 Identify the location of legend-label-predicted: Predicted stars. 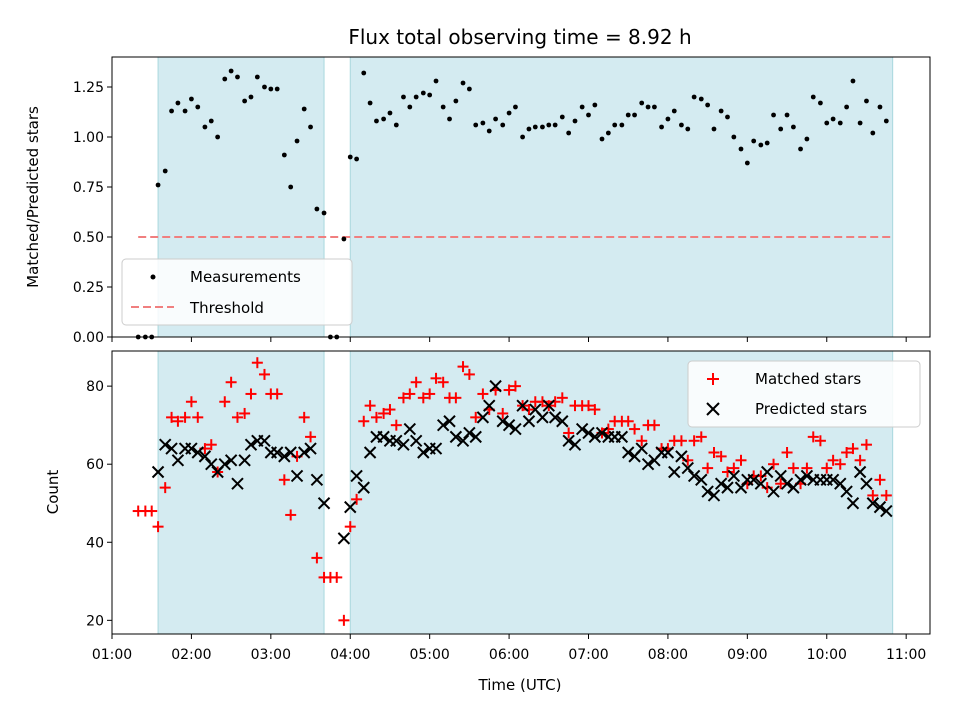
(811, 409).